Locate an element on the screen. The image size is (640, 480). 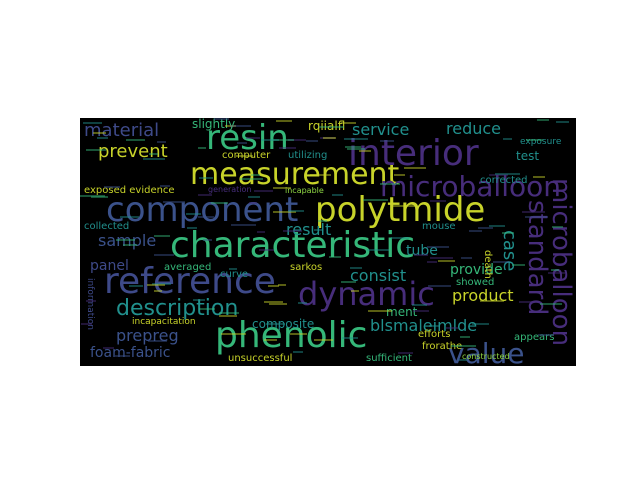
word-mouse: mouse is located at coordinates (439, 226).